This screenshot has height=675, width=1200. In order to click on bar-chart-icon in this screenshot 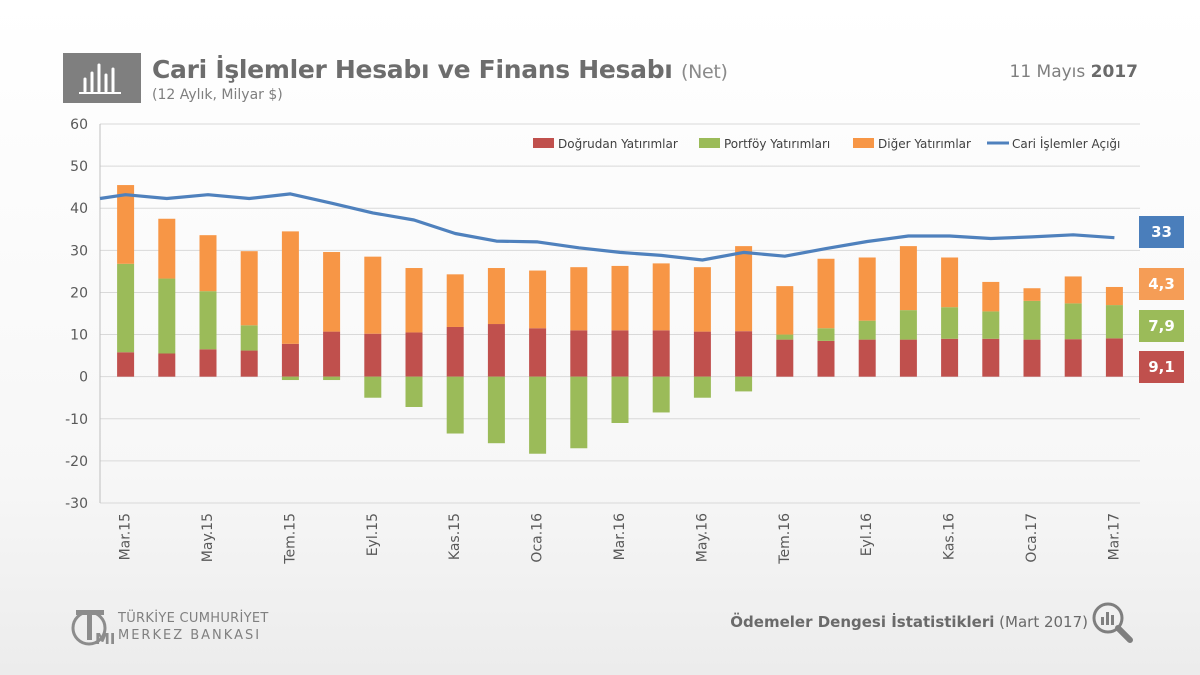, I will do `click(100, 78)`.